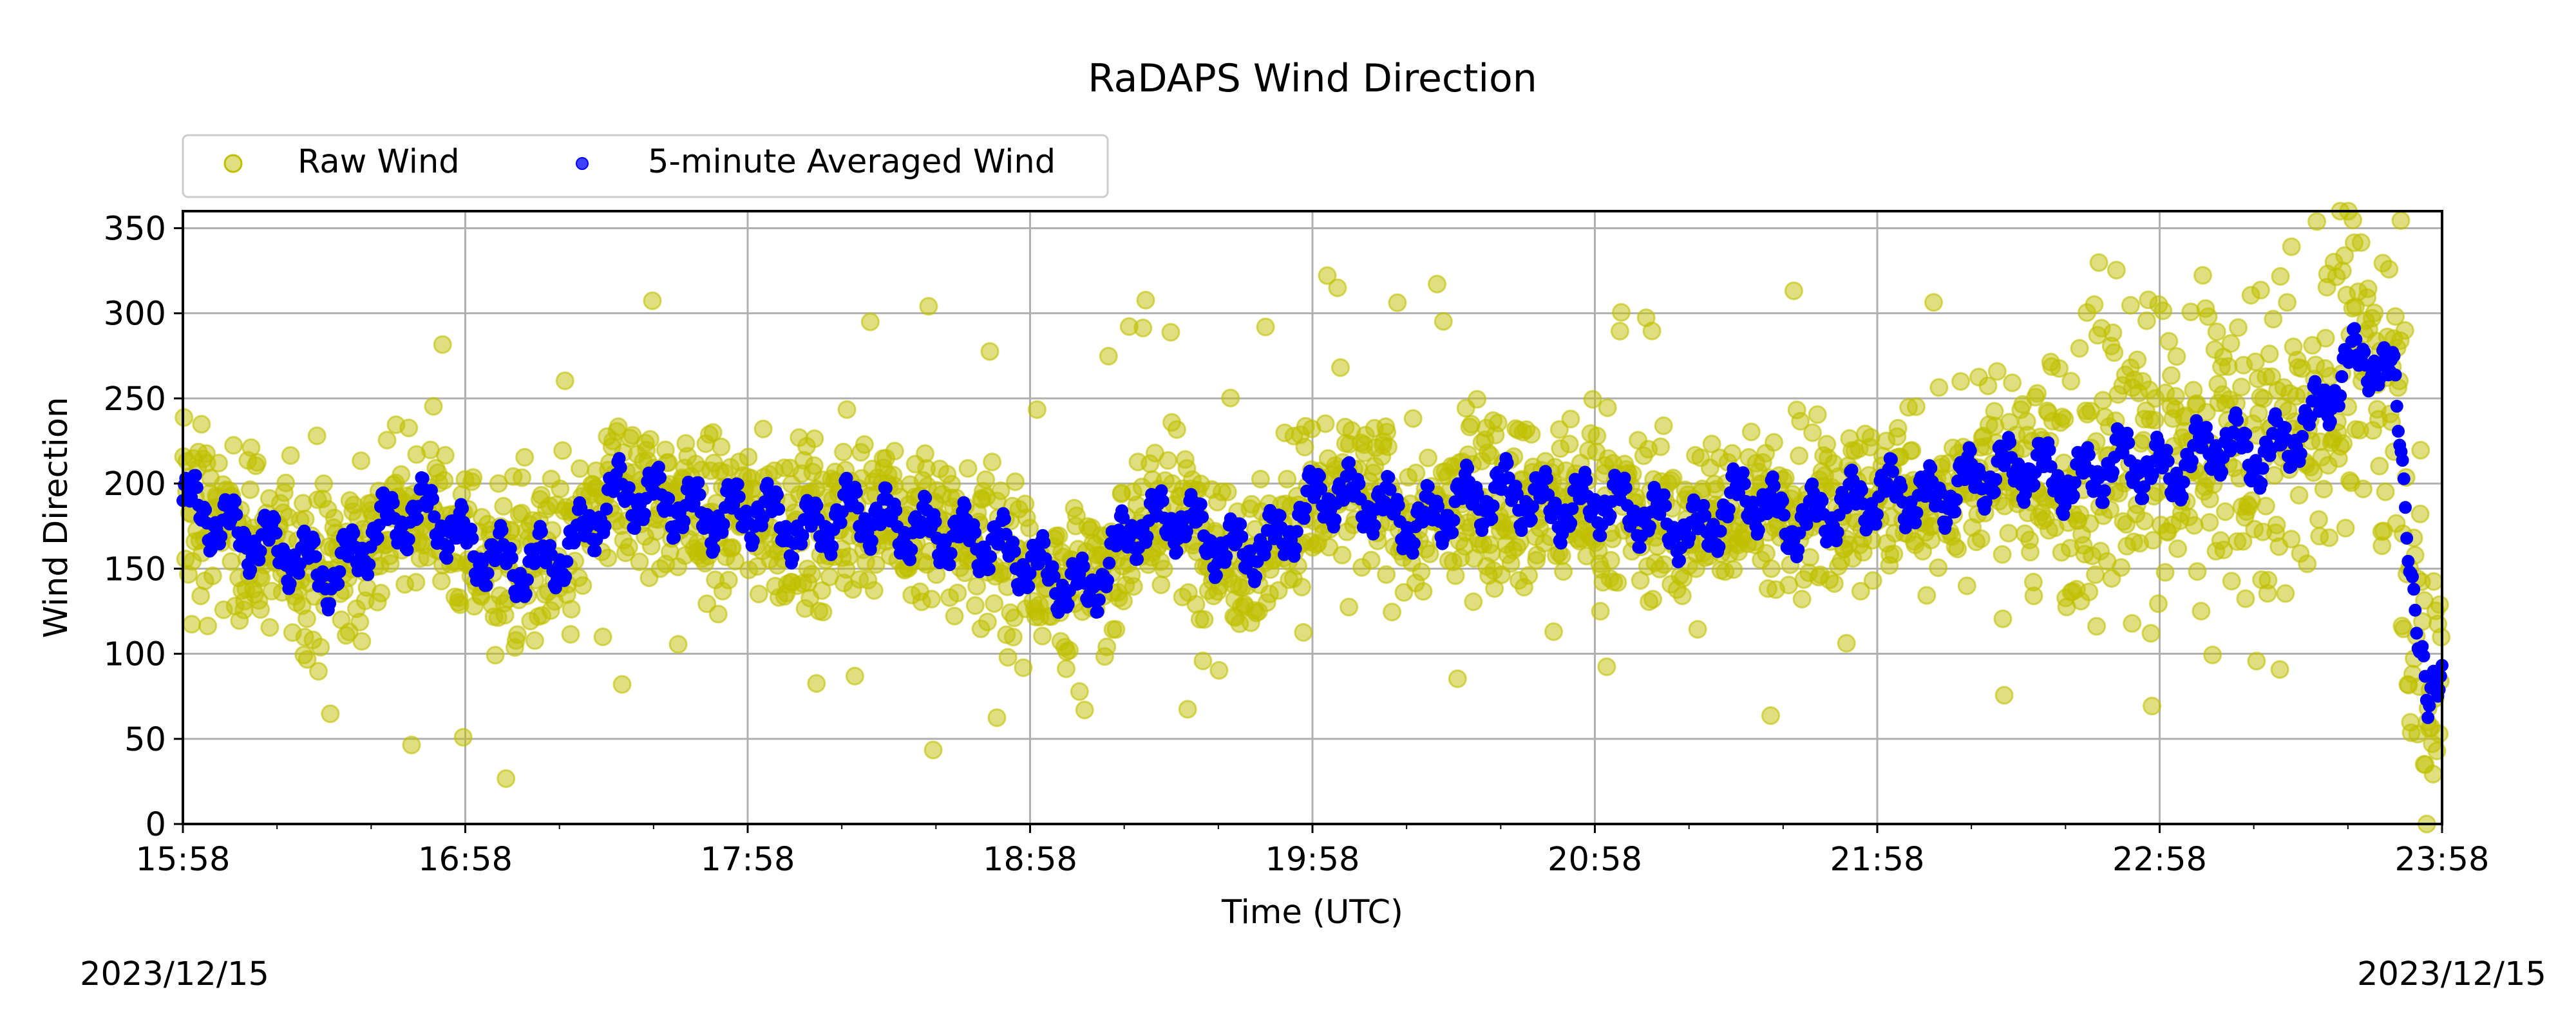 This screenshot has height=1030, width=2576. What do you see at coordinates (175, 974) in the screenshot?
I see `start-date-label: 2023/12/15` at bounding box center [175, 974].